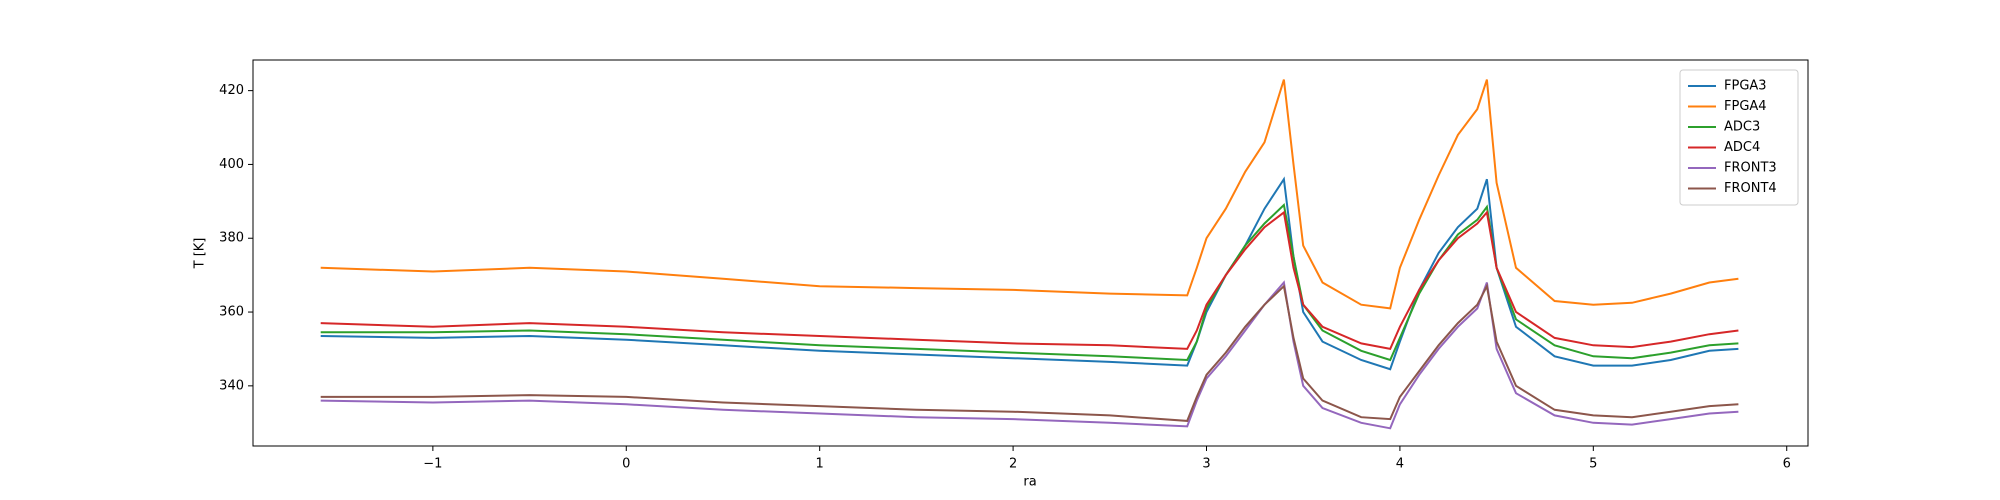  Describe the element at coordinates (1400, 464) in the screenshot. I see `x-tick-label: 4` at that location.